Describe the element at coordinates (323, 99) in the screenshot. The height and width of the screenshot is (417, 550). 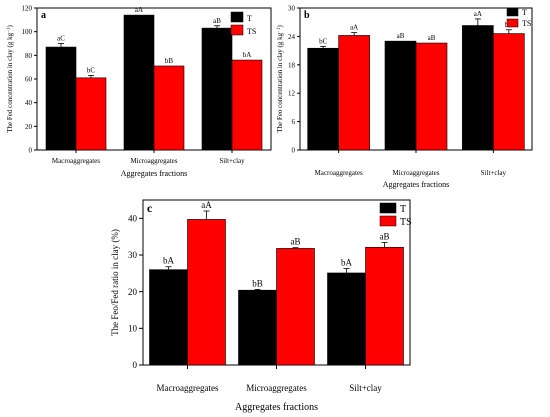
I see `panel-b-bar-t-macroaggregates` at that location.